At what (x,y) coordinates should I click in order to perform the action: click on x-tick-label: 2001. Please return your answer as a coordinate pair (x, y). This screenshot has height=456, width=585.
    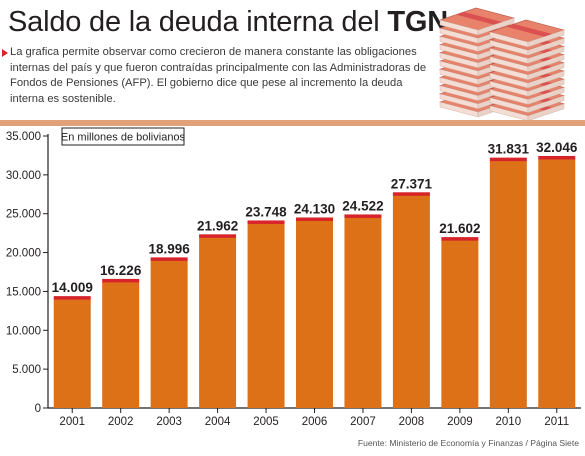
    Looking at the image, I should click on (72, 422).